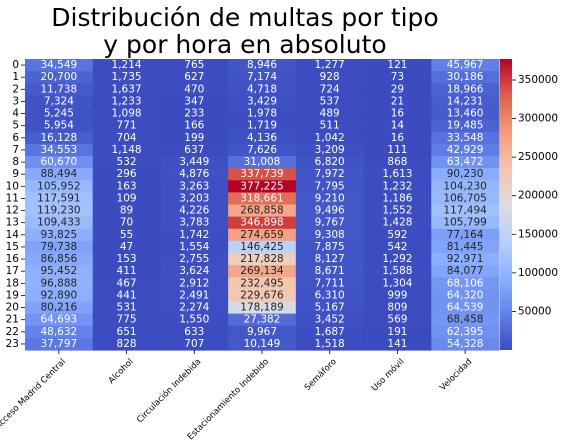 The width and height of the screenshot is (568, 444). What do you see at coordinates (261, 283) in the screenshot?
I see `cell-label-r18-c3: 232,495` at bounding box center [261, 283].